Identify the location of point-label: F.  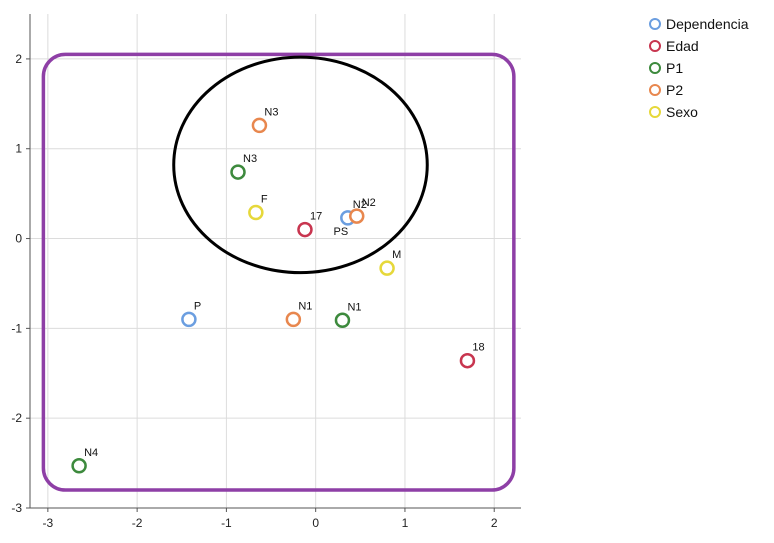
(264, 199).